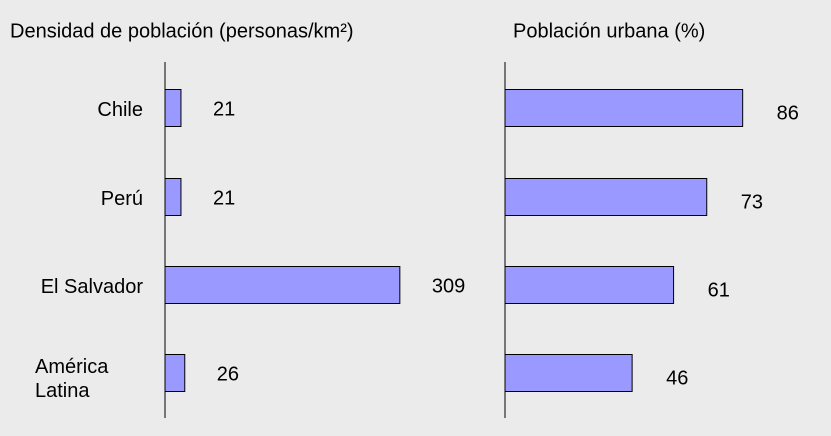 The height and width of the screenshot is (436, 831). Describe the element at coordinates (72, 379) in the screenshot. I see `category-label: América Latina` at that location.